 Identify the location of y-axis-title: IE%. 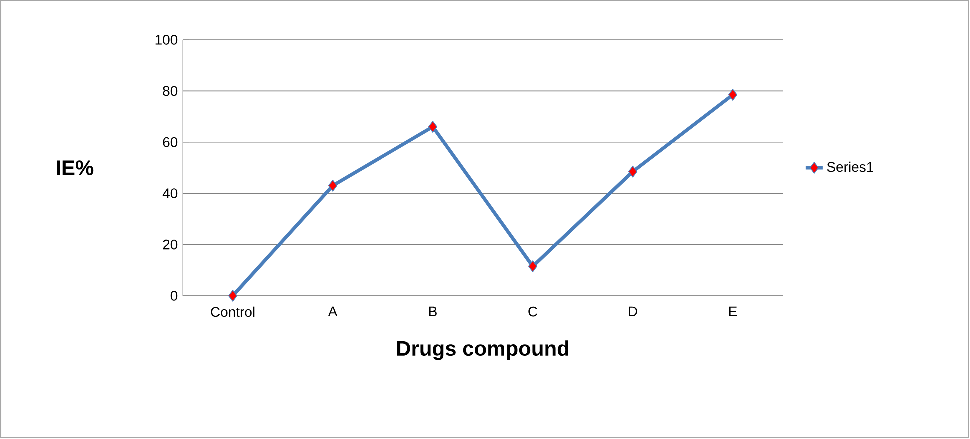
(75, 168).